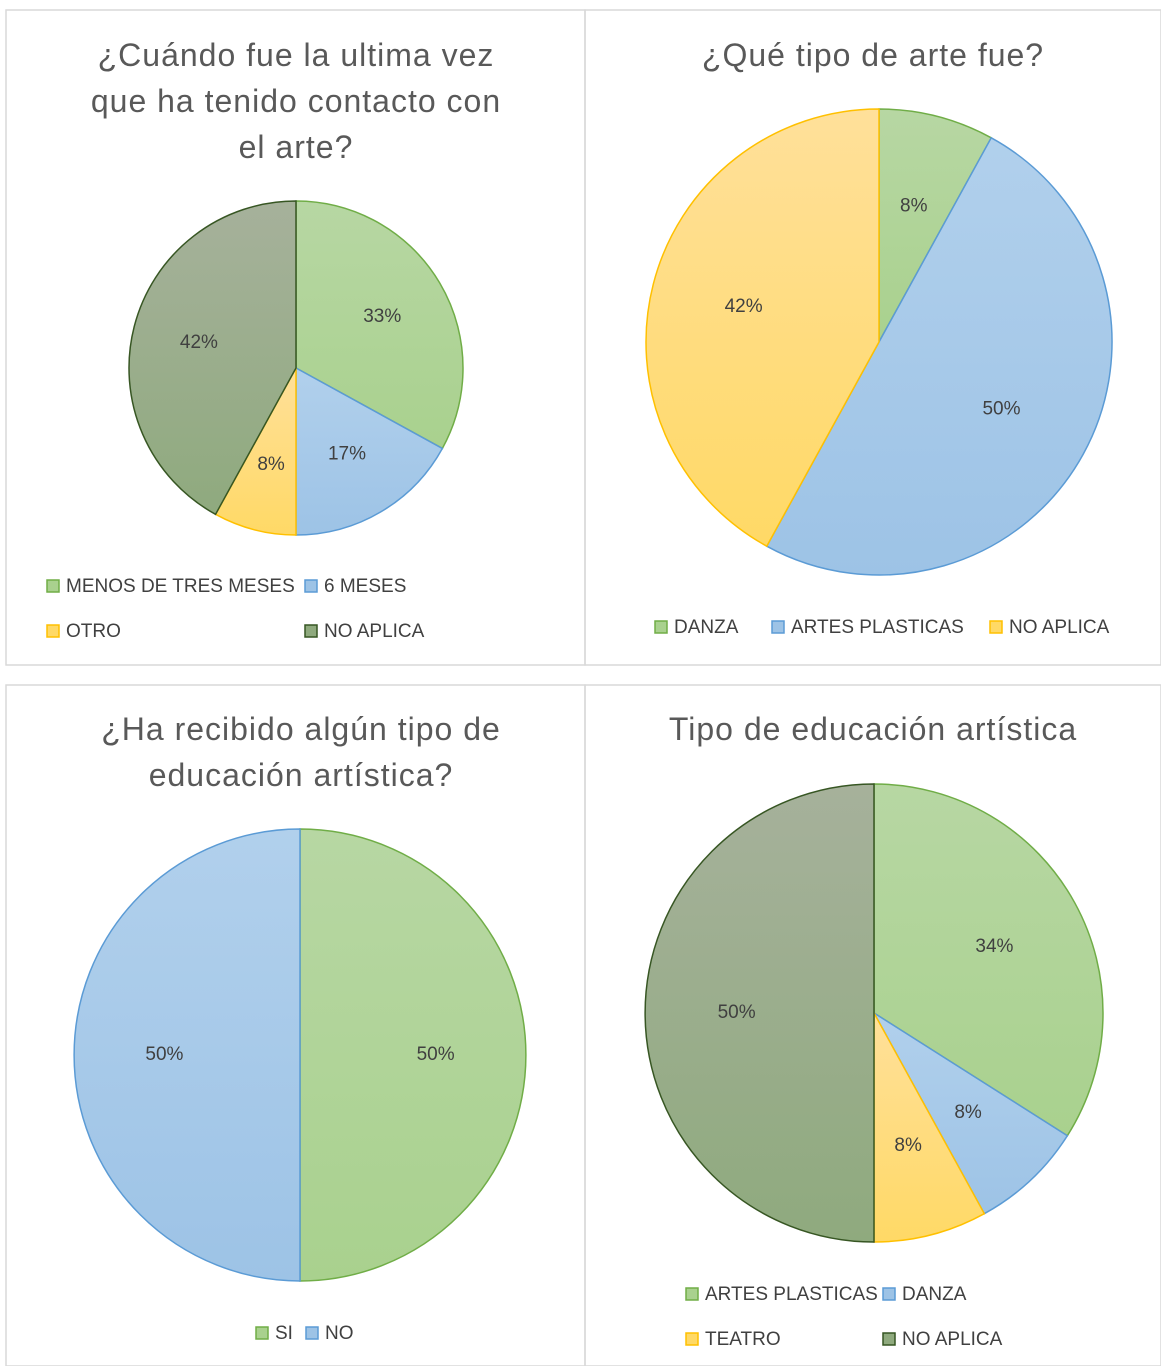 The image size is (1161, 1366). What do you see at coordinates (284, 1333) in the screenshot?
I see `legend-label: SI` at bounding box center [284, 1333].